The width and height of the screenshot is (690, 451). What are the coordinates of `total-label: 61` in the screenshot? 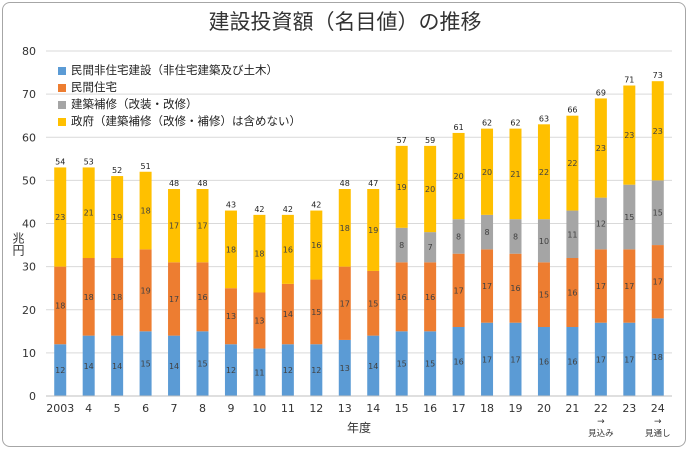 It's located at (458, 127).